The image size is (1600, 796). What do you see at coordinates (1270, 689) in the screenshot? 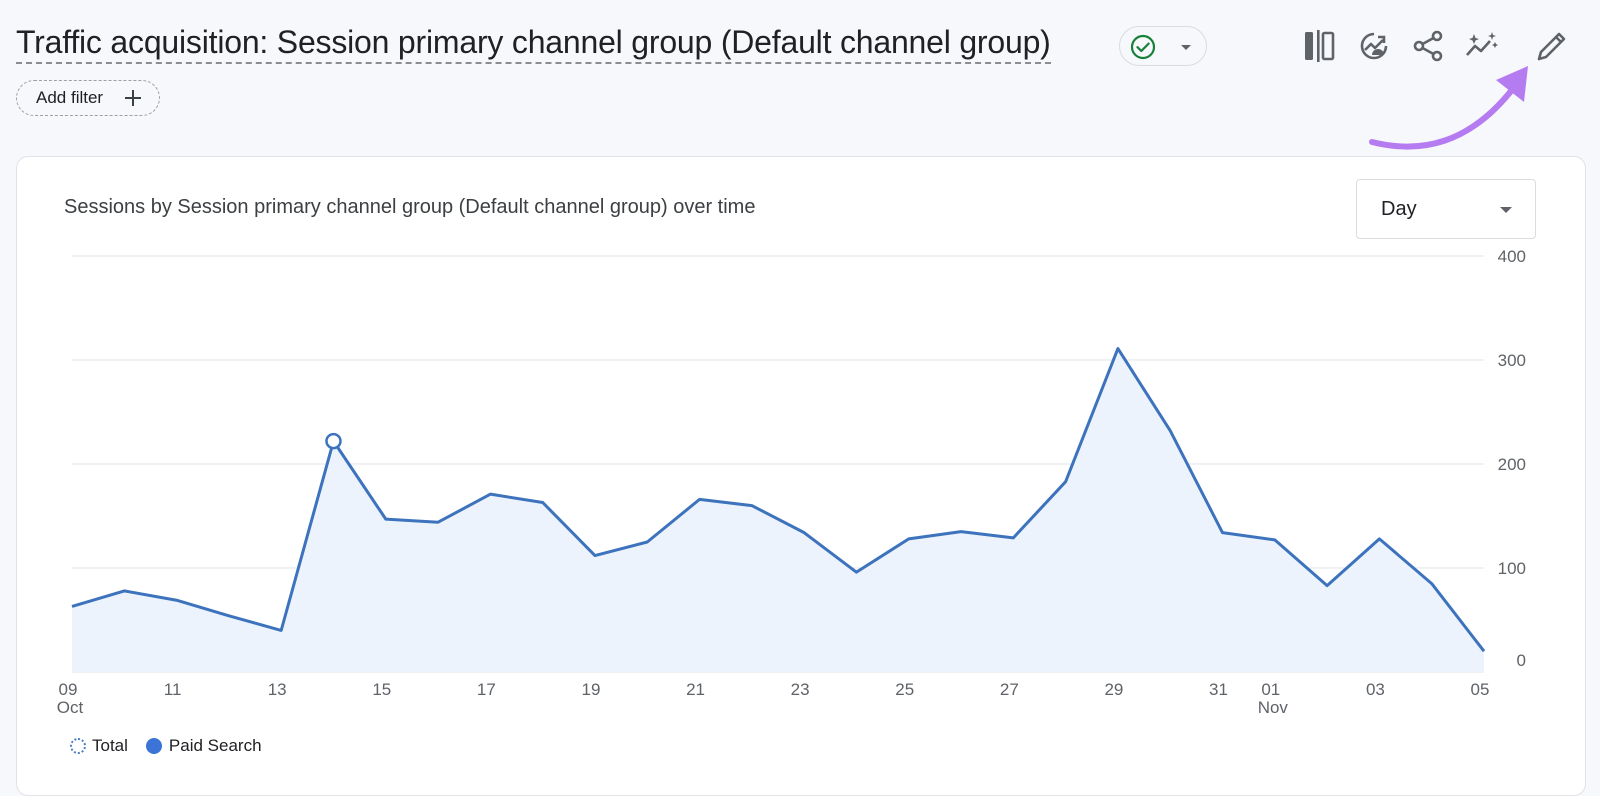
I see `x-tick-label-nov-01: 01` at bounding box center [1270, 689].